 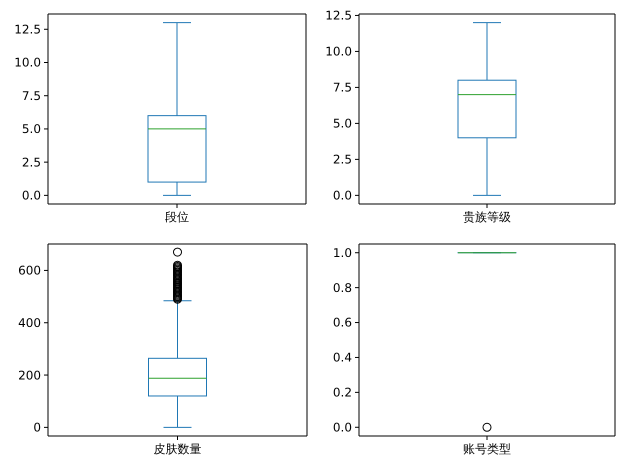 What do you see at coordinates (342, 393) in the screenshot?
I see `y-tick-label: 0.2` at bounding box center [342, 393].